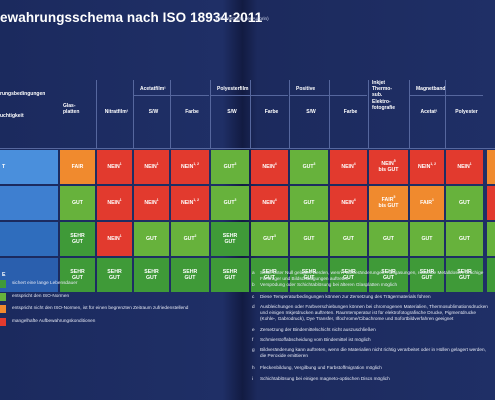 Image resolution: width=495 pixels, height=400 pixels. Describe the element at coordinates (350, 112) in the screenshot. I see `column-header-pos_farbe: Farbe` at that location.